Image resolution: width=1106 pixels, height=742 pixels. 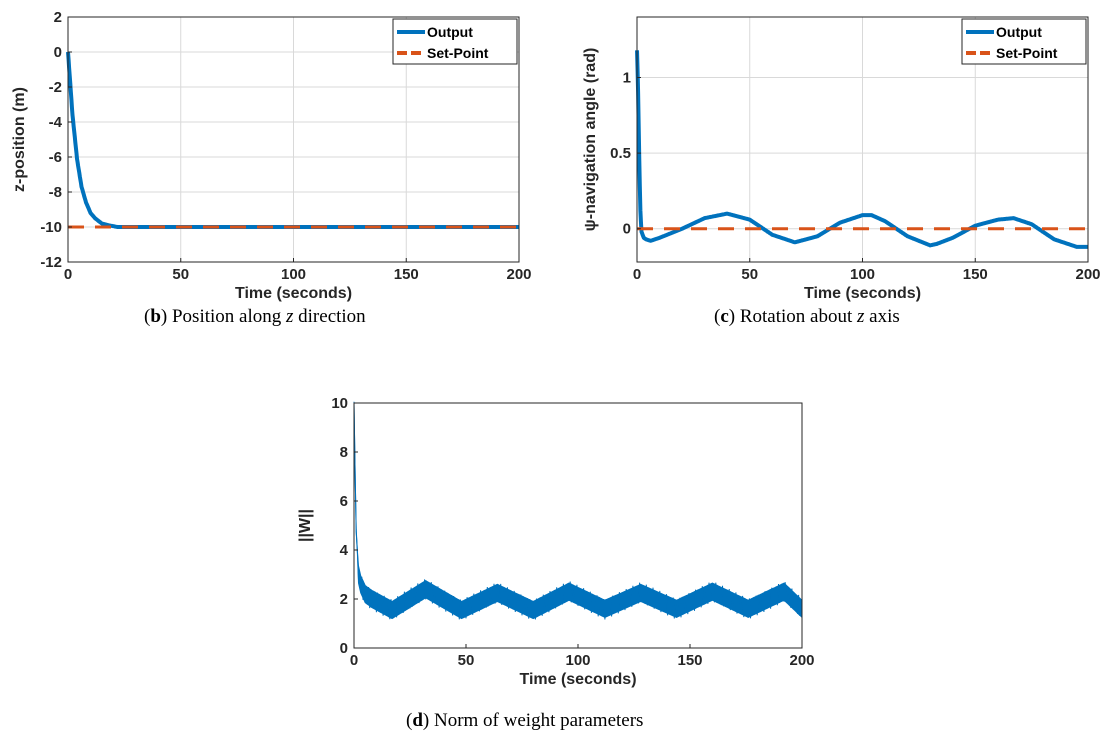 I want to click on y-tick-label: -4, so click(x=56, y=122).